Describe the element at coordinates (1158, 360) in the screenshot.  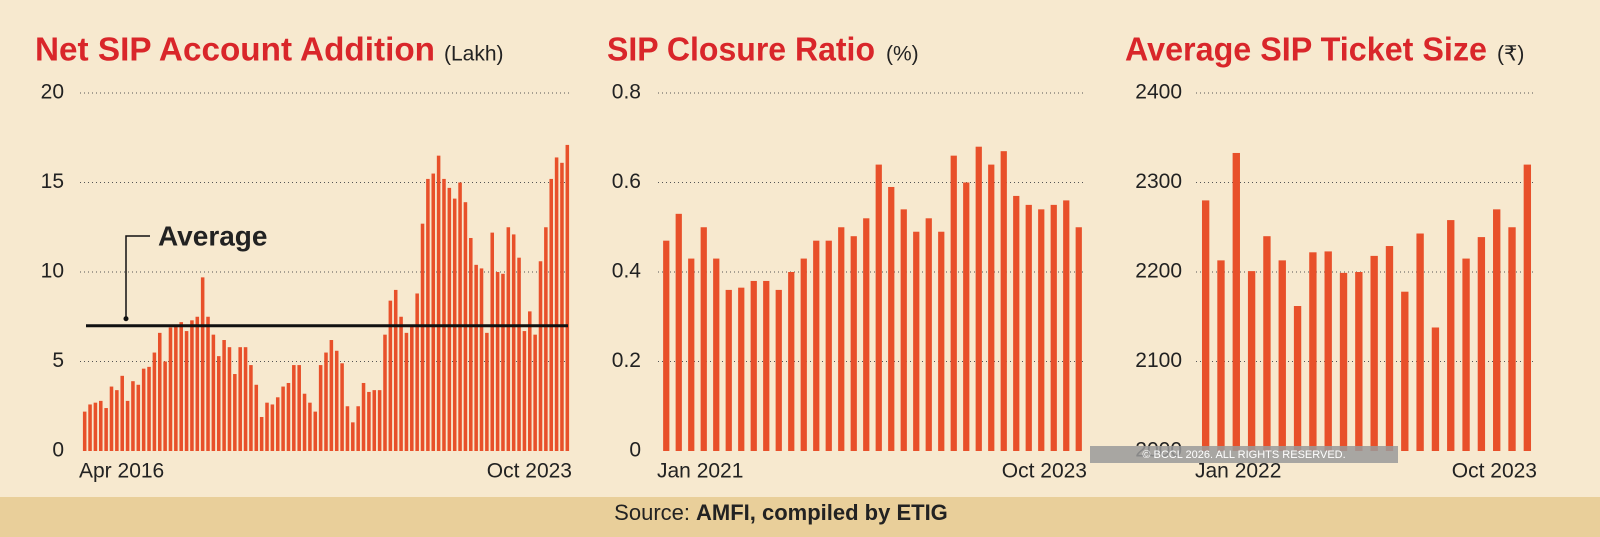
I see `y-tick-label: 2100` at that location.